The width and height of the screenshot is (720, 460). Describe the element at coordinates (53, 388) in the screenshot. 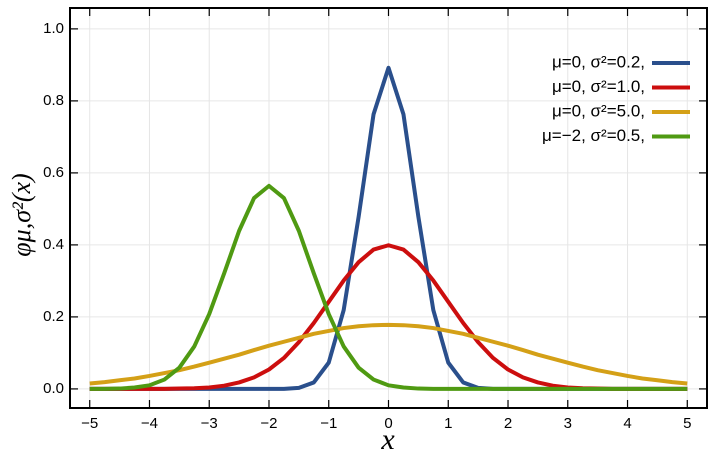

I see `y-tick-label: 0.0` at that location.